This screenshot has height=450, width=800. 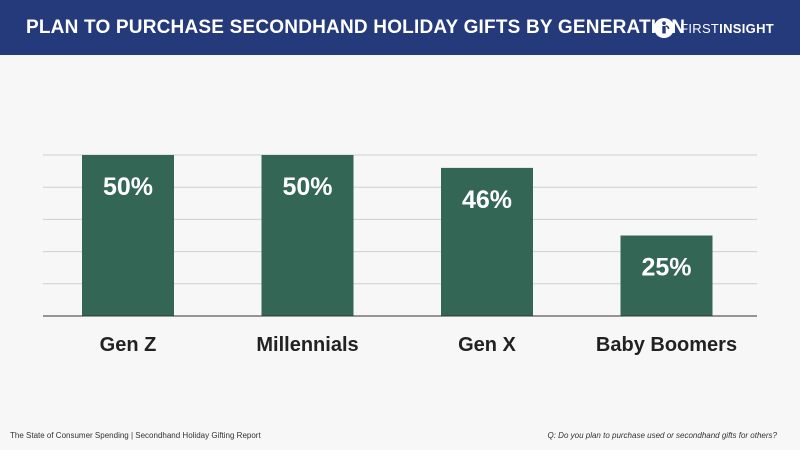 I want to click on data-label-millennials: 50%, so click(x=307, y=187).